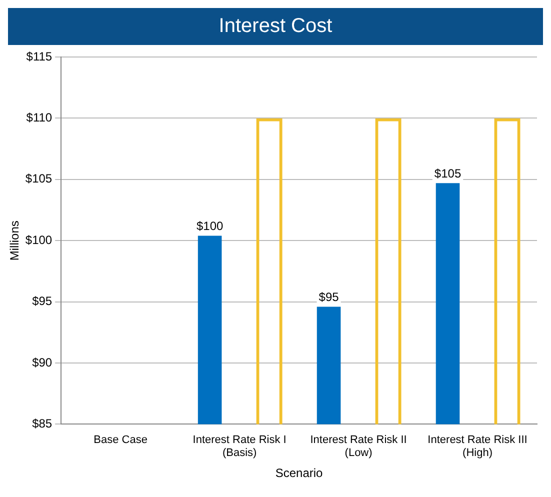 Image resolution: width=551 pixels, height=497 pixels. I want to click on y-tick-label: $95, so click(42, 301).